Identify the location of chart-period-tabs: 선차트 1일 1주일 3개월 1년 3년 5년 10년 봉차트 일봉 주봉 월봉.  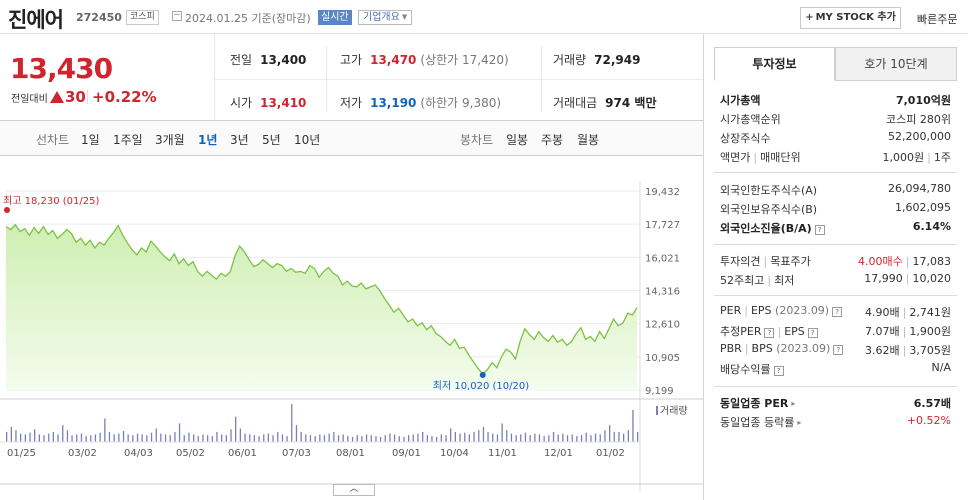
(351, 138).